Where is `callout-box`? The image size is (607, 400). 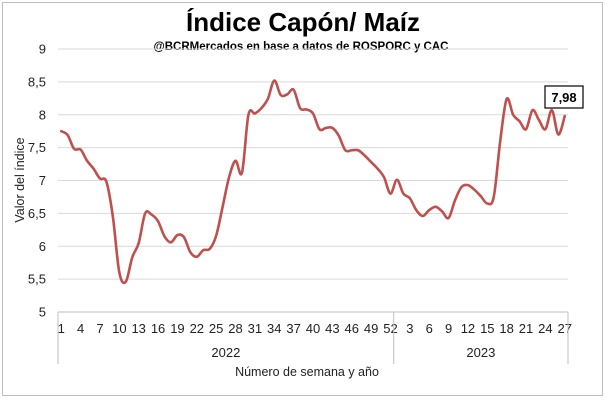
callout-box is located at coordinates (564, 97).